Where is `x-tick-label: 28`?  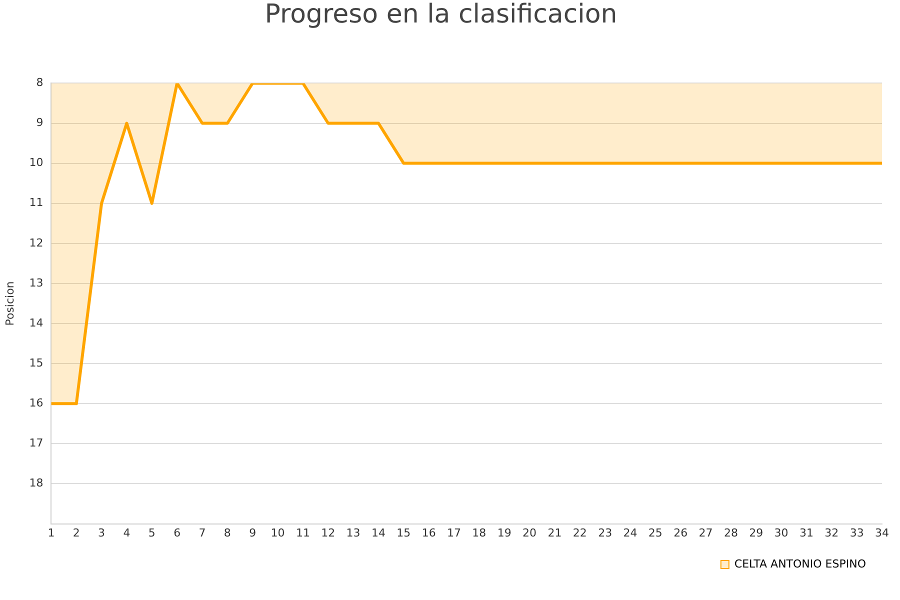
x-tick-label: 28 is located at coordinates (731, 533).